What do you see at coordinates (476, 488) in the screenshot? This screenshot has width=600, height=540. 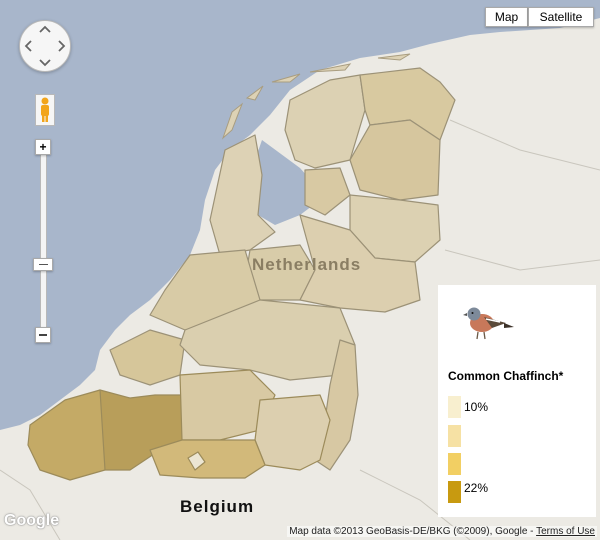 I see `legend-label-max: 22%` at bounding box center [476, 488].